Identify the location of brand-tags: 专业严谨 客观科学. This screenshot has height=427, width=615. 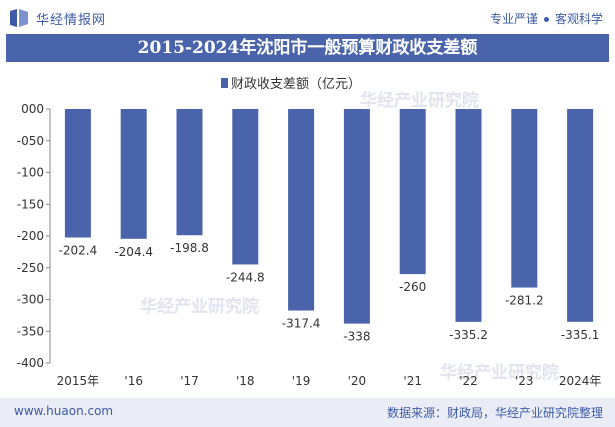
(546, 18).